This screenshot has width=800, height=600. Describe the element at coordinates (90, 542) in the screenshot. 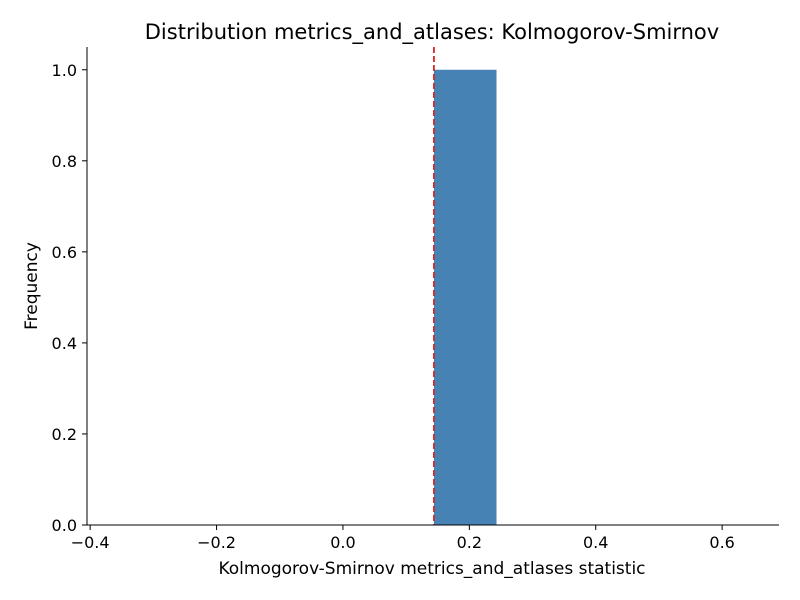

I see `x-tick-label-0: −0.4` at that location.